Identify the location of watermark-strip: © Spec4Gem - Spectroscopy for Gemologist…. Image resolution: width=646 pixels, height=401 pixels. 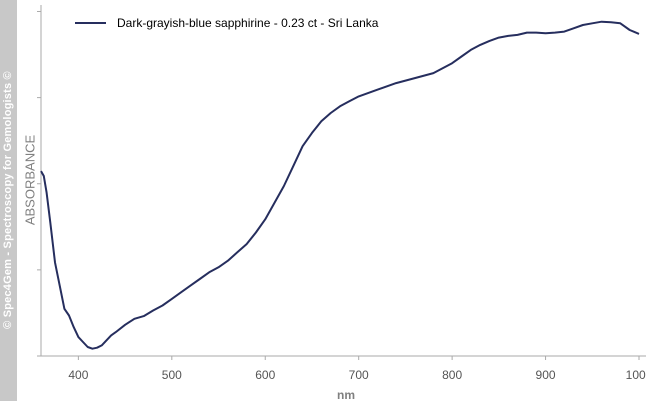
(8, 200).